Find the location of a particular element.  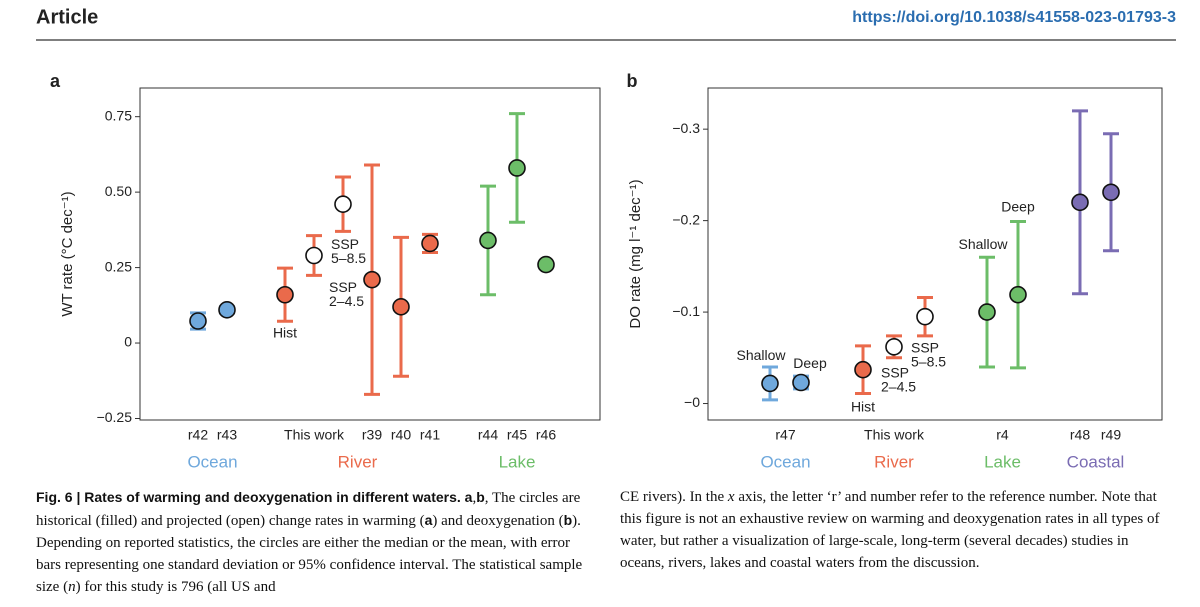

y-tick-label: 0.50 is located at coordinates (118, 191).